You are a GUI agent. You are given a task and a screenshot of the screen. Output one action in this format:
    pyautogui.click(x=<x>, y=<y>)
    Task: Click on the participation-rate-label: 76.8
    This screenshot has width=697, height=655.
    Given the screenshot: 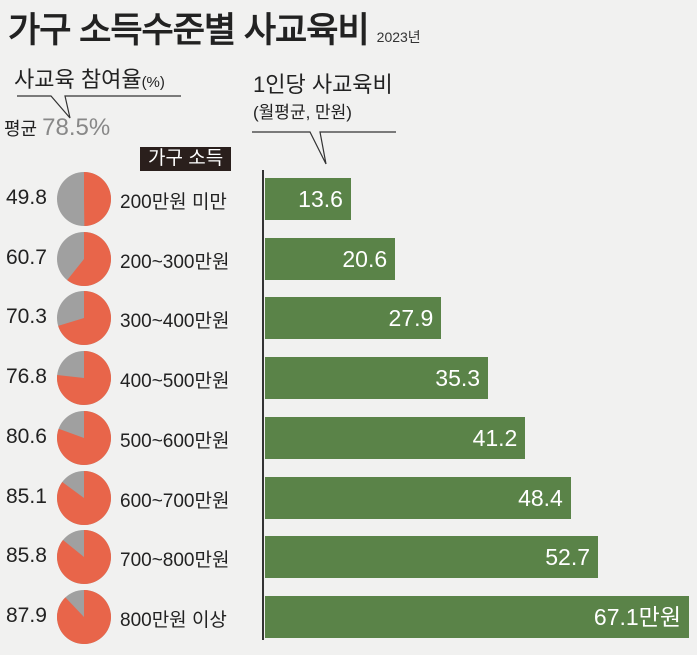 What is the action you would take?
    pyautogui.click(x=26, y=377)
    